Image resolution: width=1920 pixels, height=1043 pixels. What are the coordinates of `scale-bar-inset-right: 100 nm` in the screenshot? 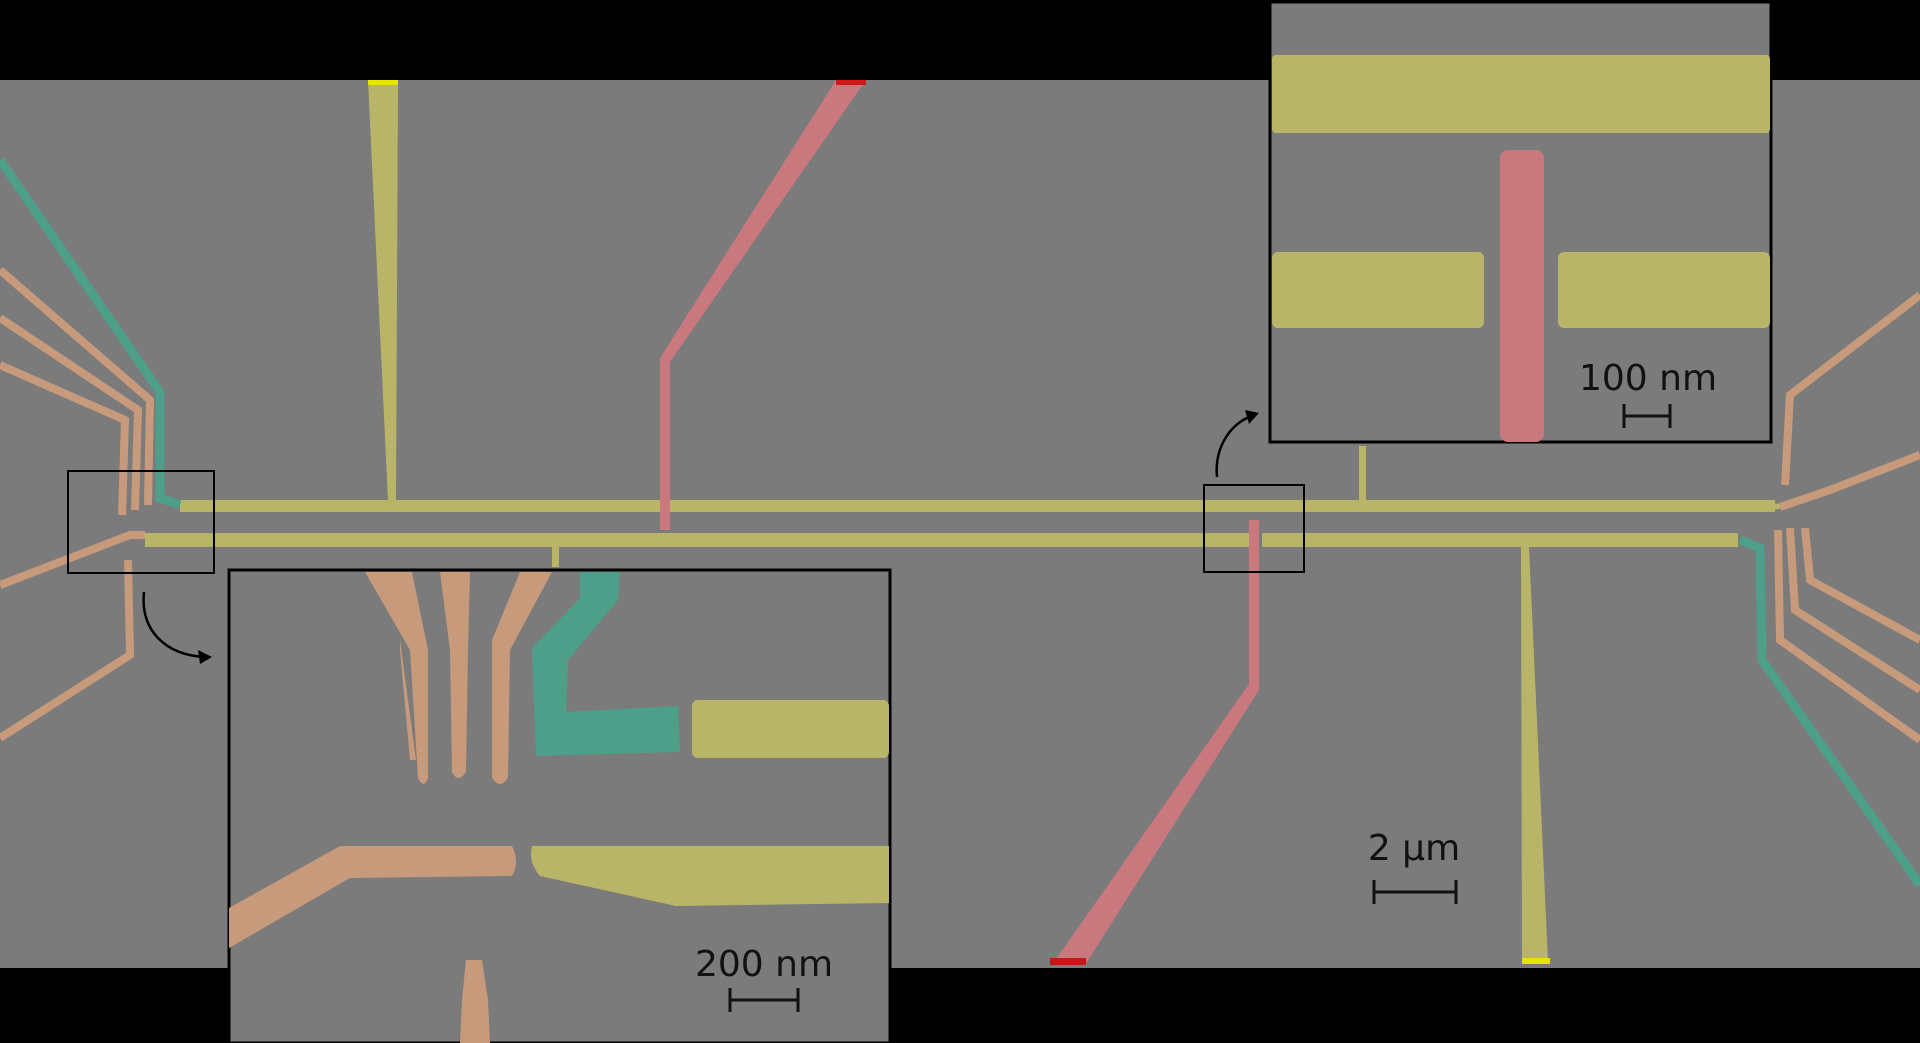 It's located at (1648, 393).